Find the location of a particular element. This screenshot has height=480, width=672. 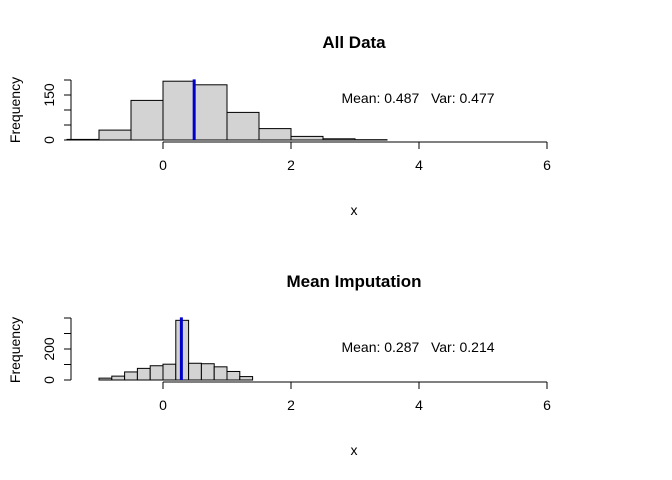

y-axis: 0 200 is located at coordinates (56, 350).